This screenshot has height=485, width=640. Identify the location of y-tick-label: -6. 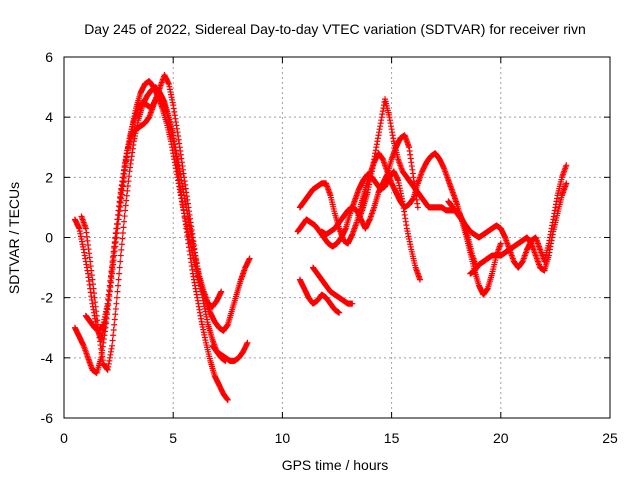
(47, 418).